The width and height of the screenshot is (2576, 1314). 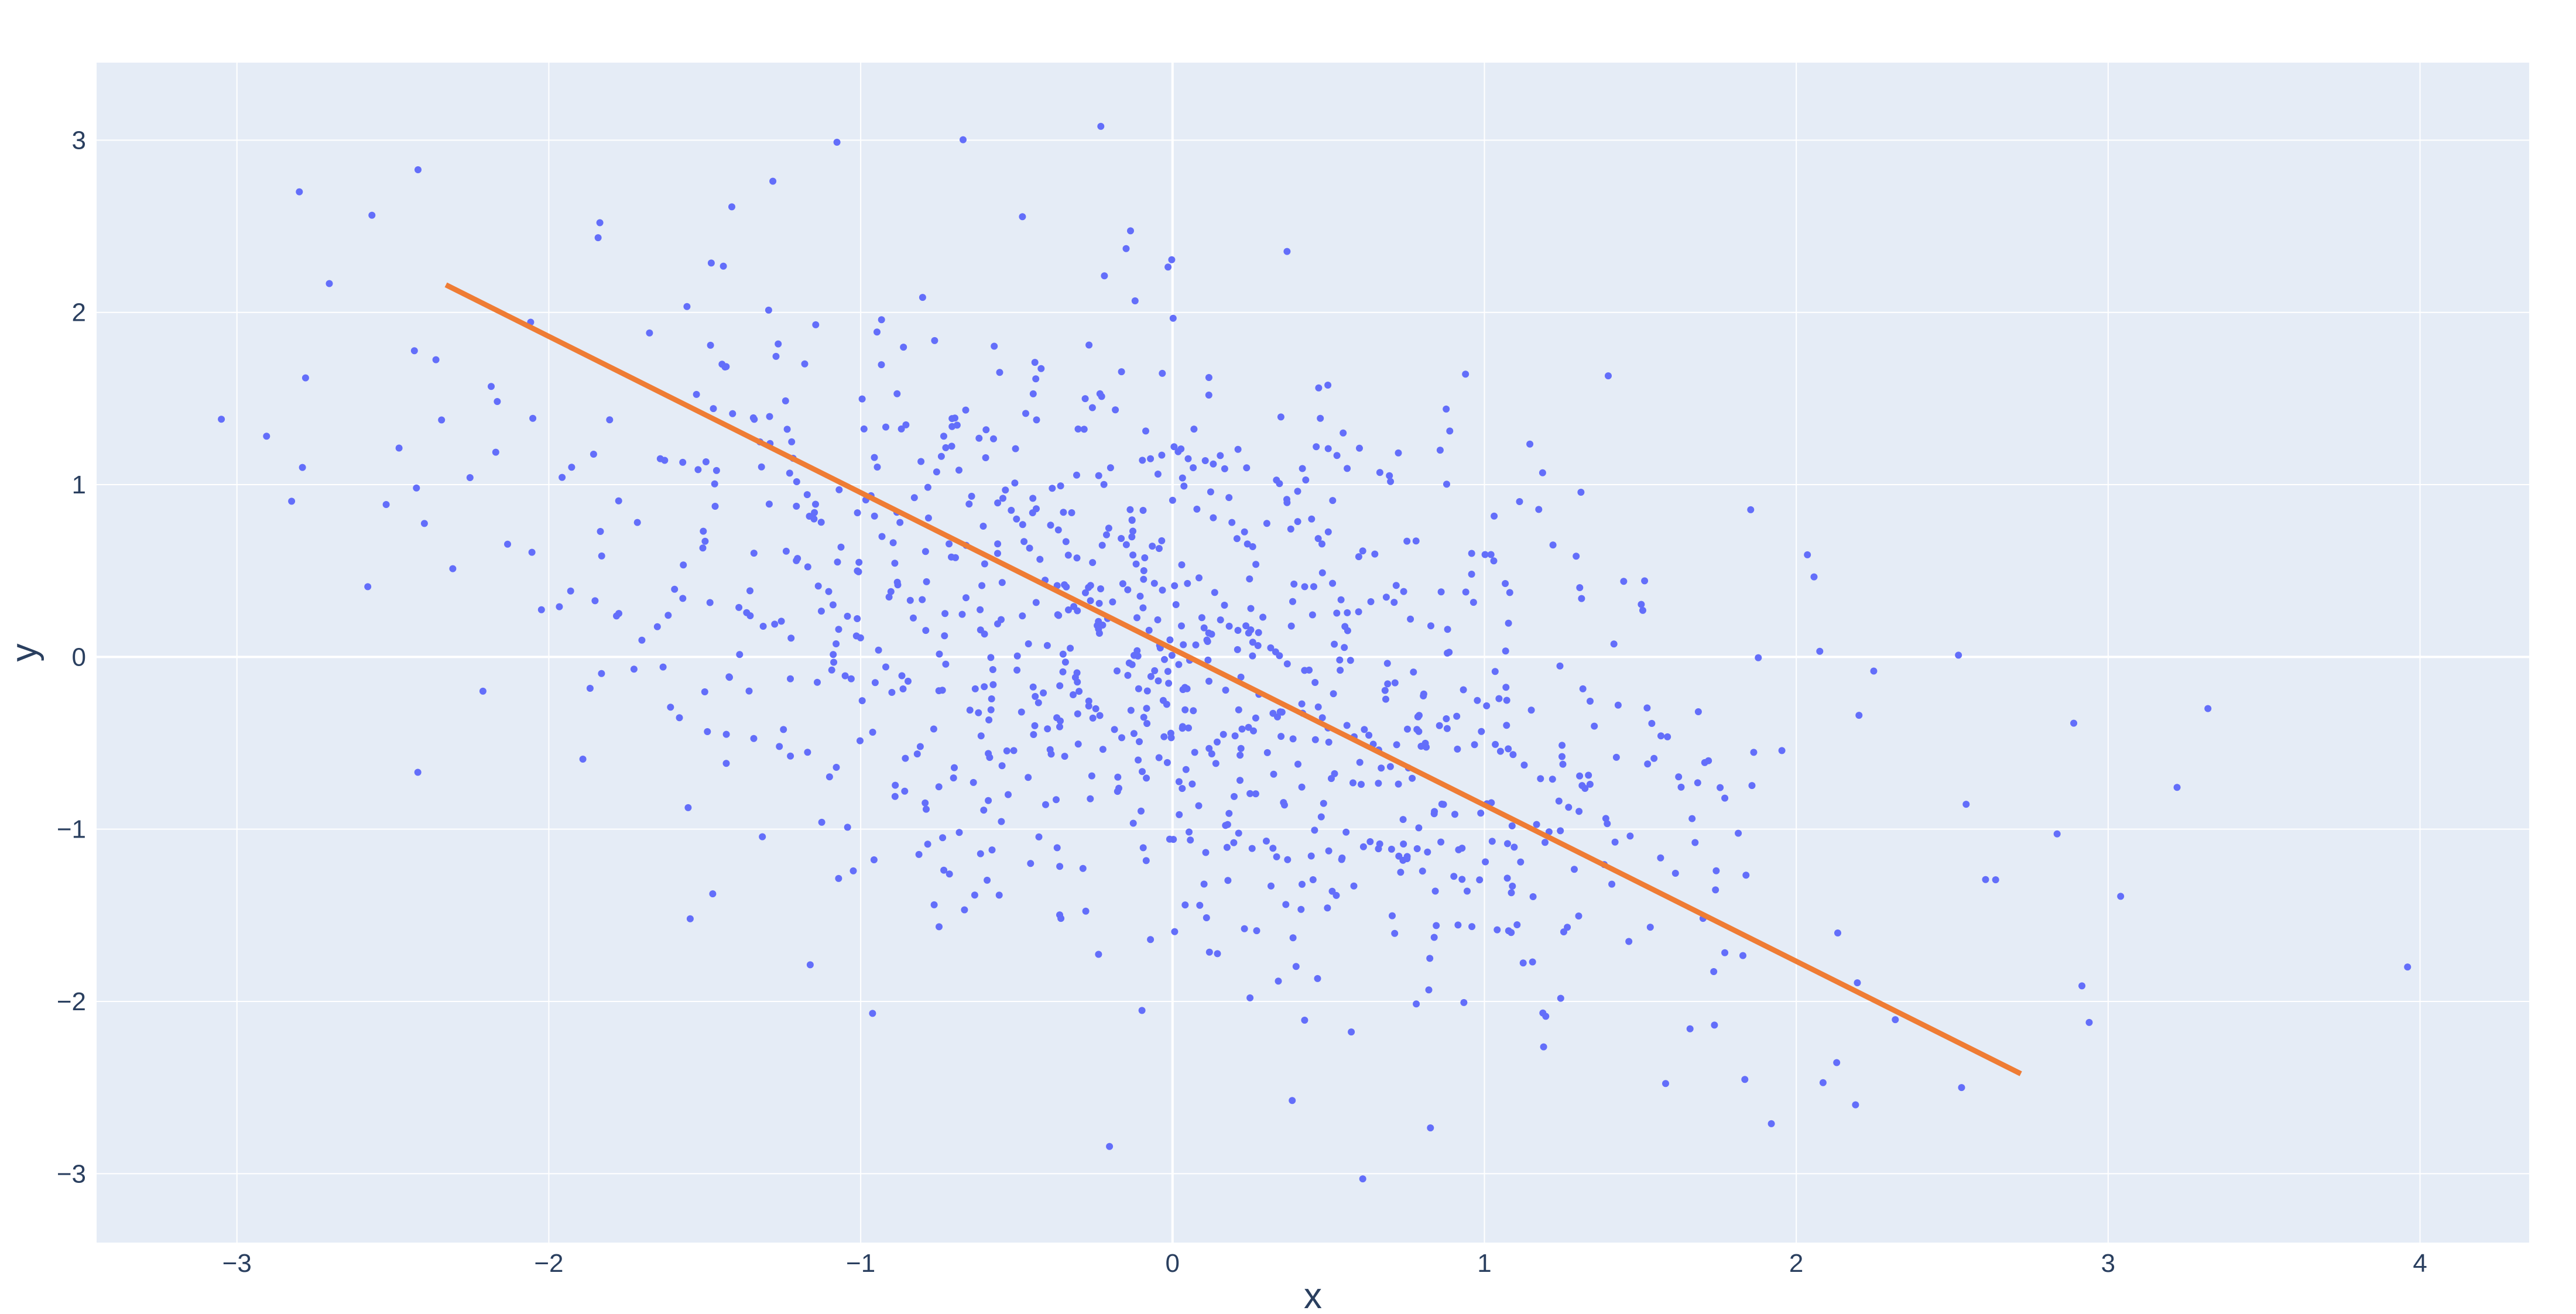 What do you see at coordinates (1313, 1295) in the screenshot?
I see `x-axis-title: x` at bounding box center [1313, 1295].